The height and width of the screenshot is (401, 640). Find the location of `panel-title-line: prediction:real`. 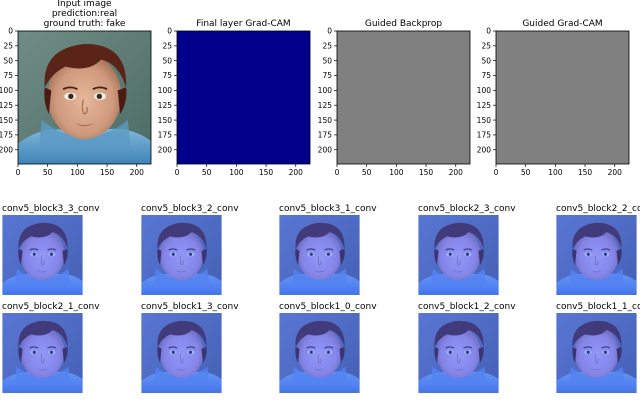

panel-title-line: prediction:real is located at coordinates (84, 14).